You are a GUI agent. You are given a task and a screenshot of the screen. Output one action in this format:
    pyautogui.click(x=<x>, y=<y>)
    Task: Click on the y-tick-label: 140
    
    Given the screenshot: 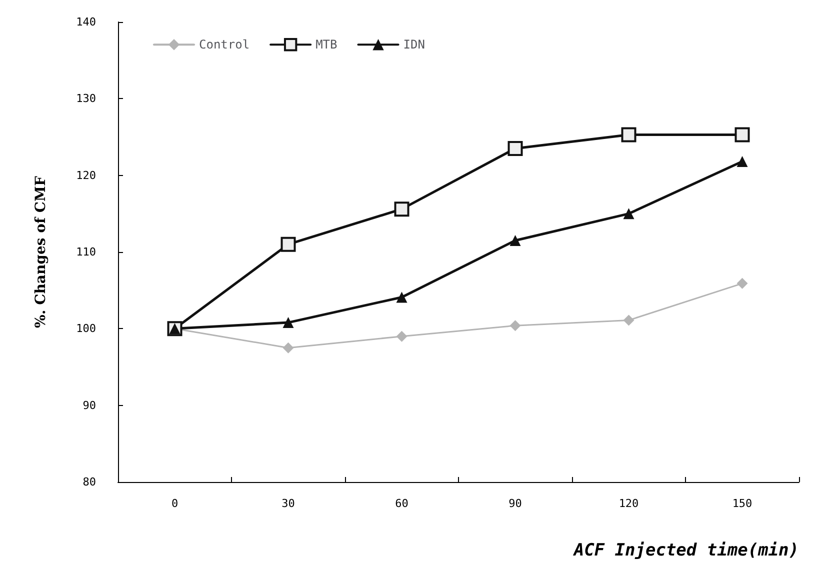 What is the action you would take?
    pyautogui.click(x=86, y=22)
    